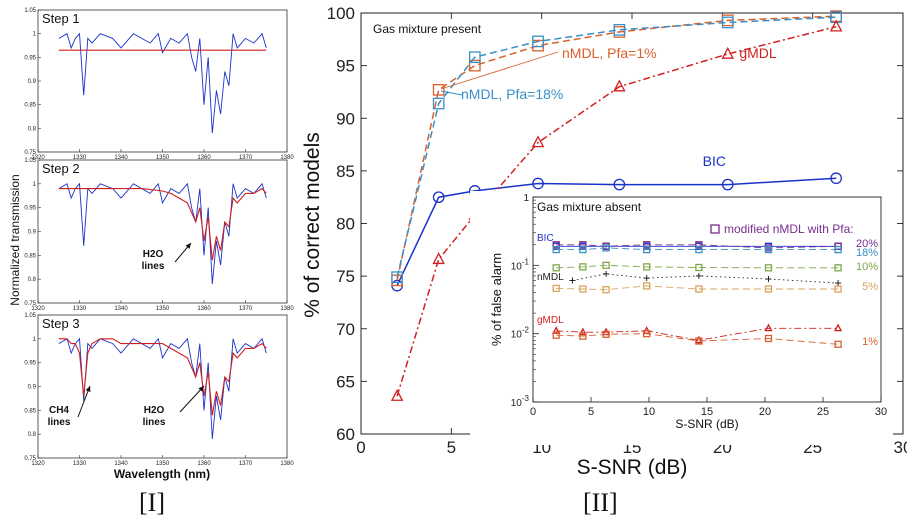 The width and height of the screenshot is (907, 527). What do you see at coordinates (15, 239) in the screenshot?
I see `panel-i-y-axis-label: Normalized transmission` at bounding box center [15, 239].